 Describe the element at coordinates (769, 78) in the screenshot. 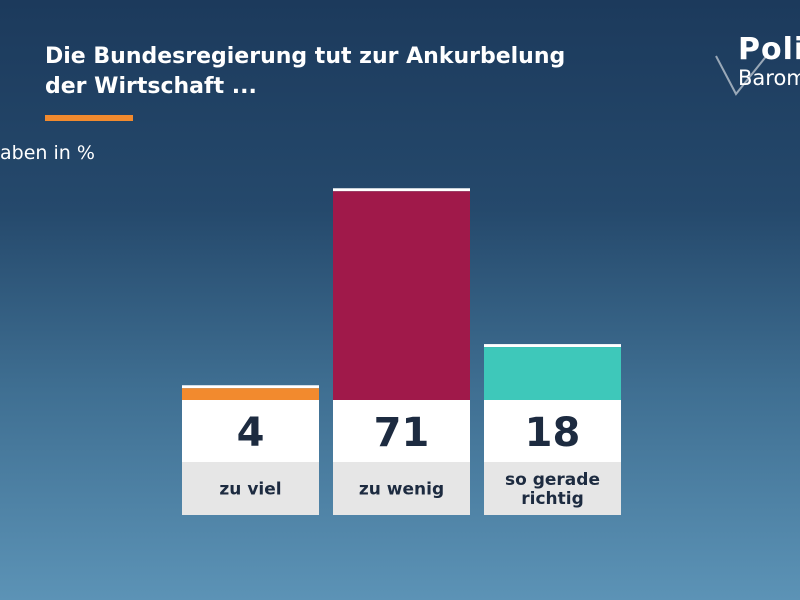

I see `logo-line-2: Barom` at that location.